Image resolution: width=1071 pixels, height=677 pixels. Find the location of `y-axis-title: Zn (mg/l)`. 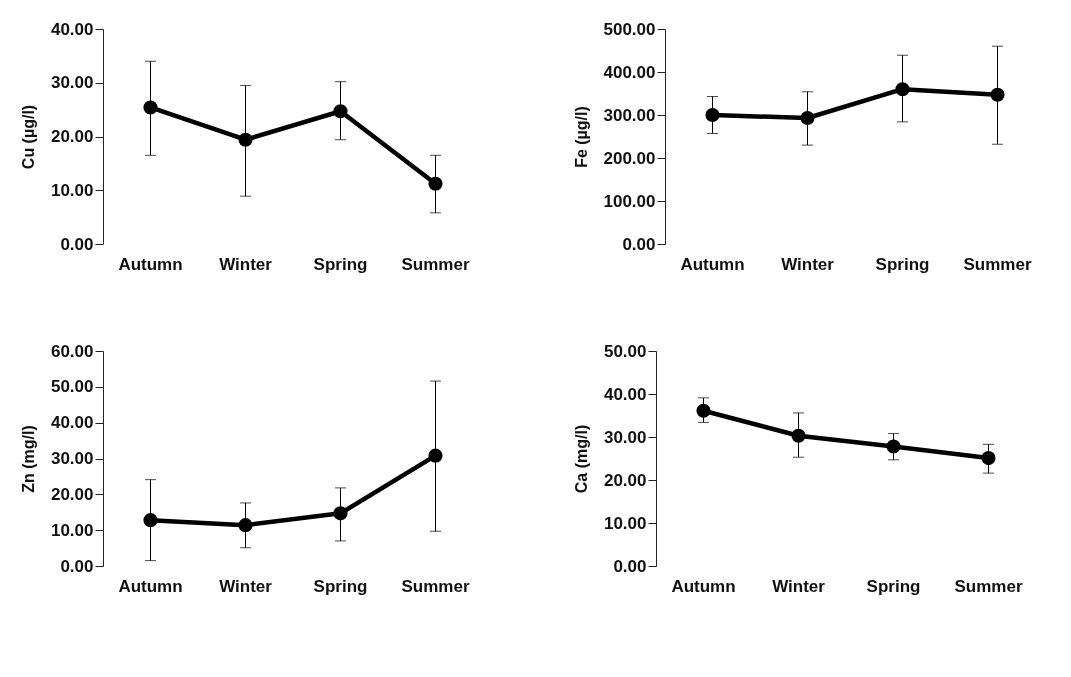

y-axis-title: Zn (mg/l) is located at coordinates (28, 459).